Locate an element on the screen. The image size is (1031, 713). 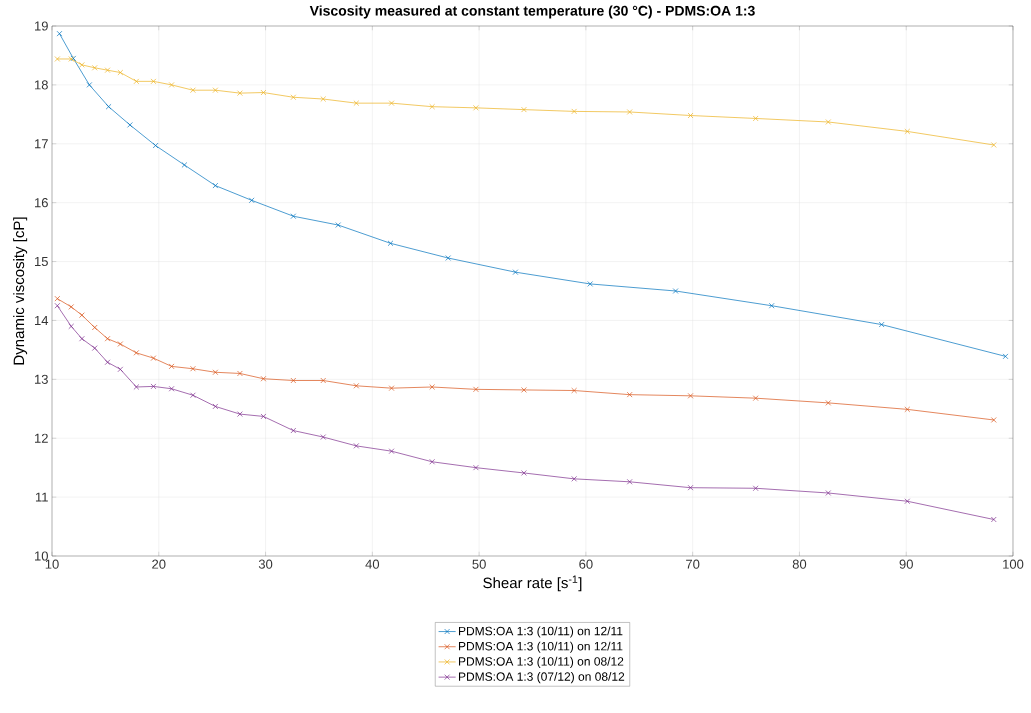
y-tick-label: 11 is located at coordinates (41, 497).